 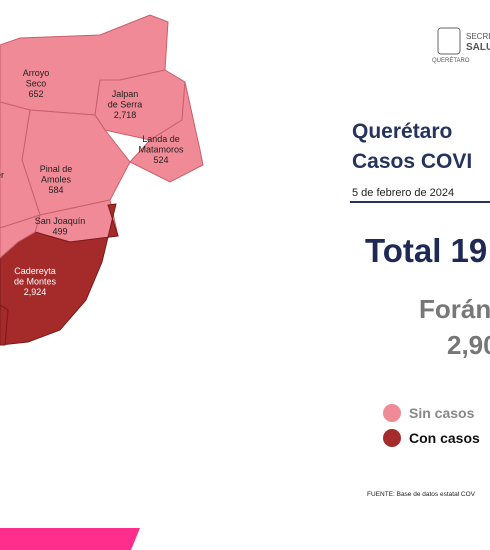 I want to click on municipality-name: Landa de, so click(x=161, y=139).